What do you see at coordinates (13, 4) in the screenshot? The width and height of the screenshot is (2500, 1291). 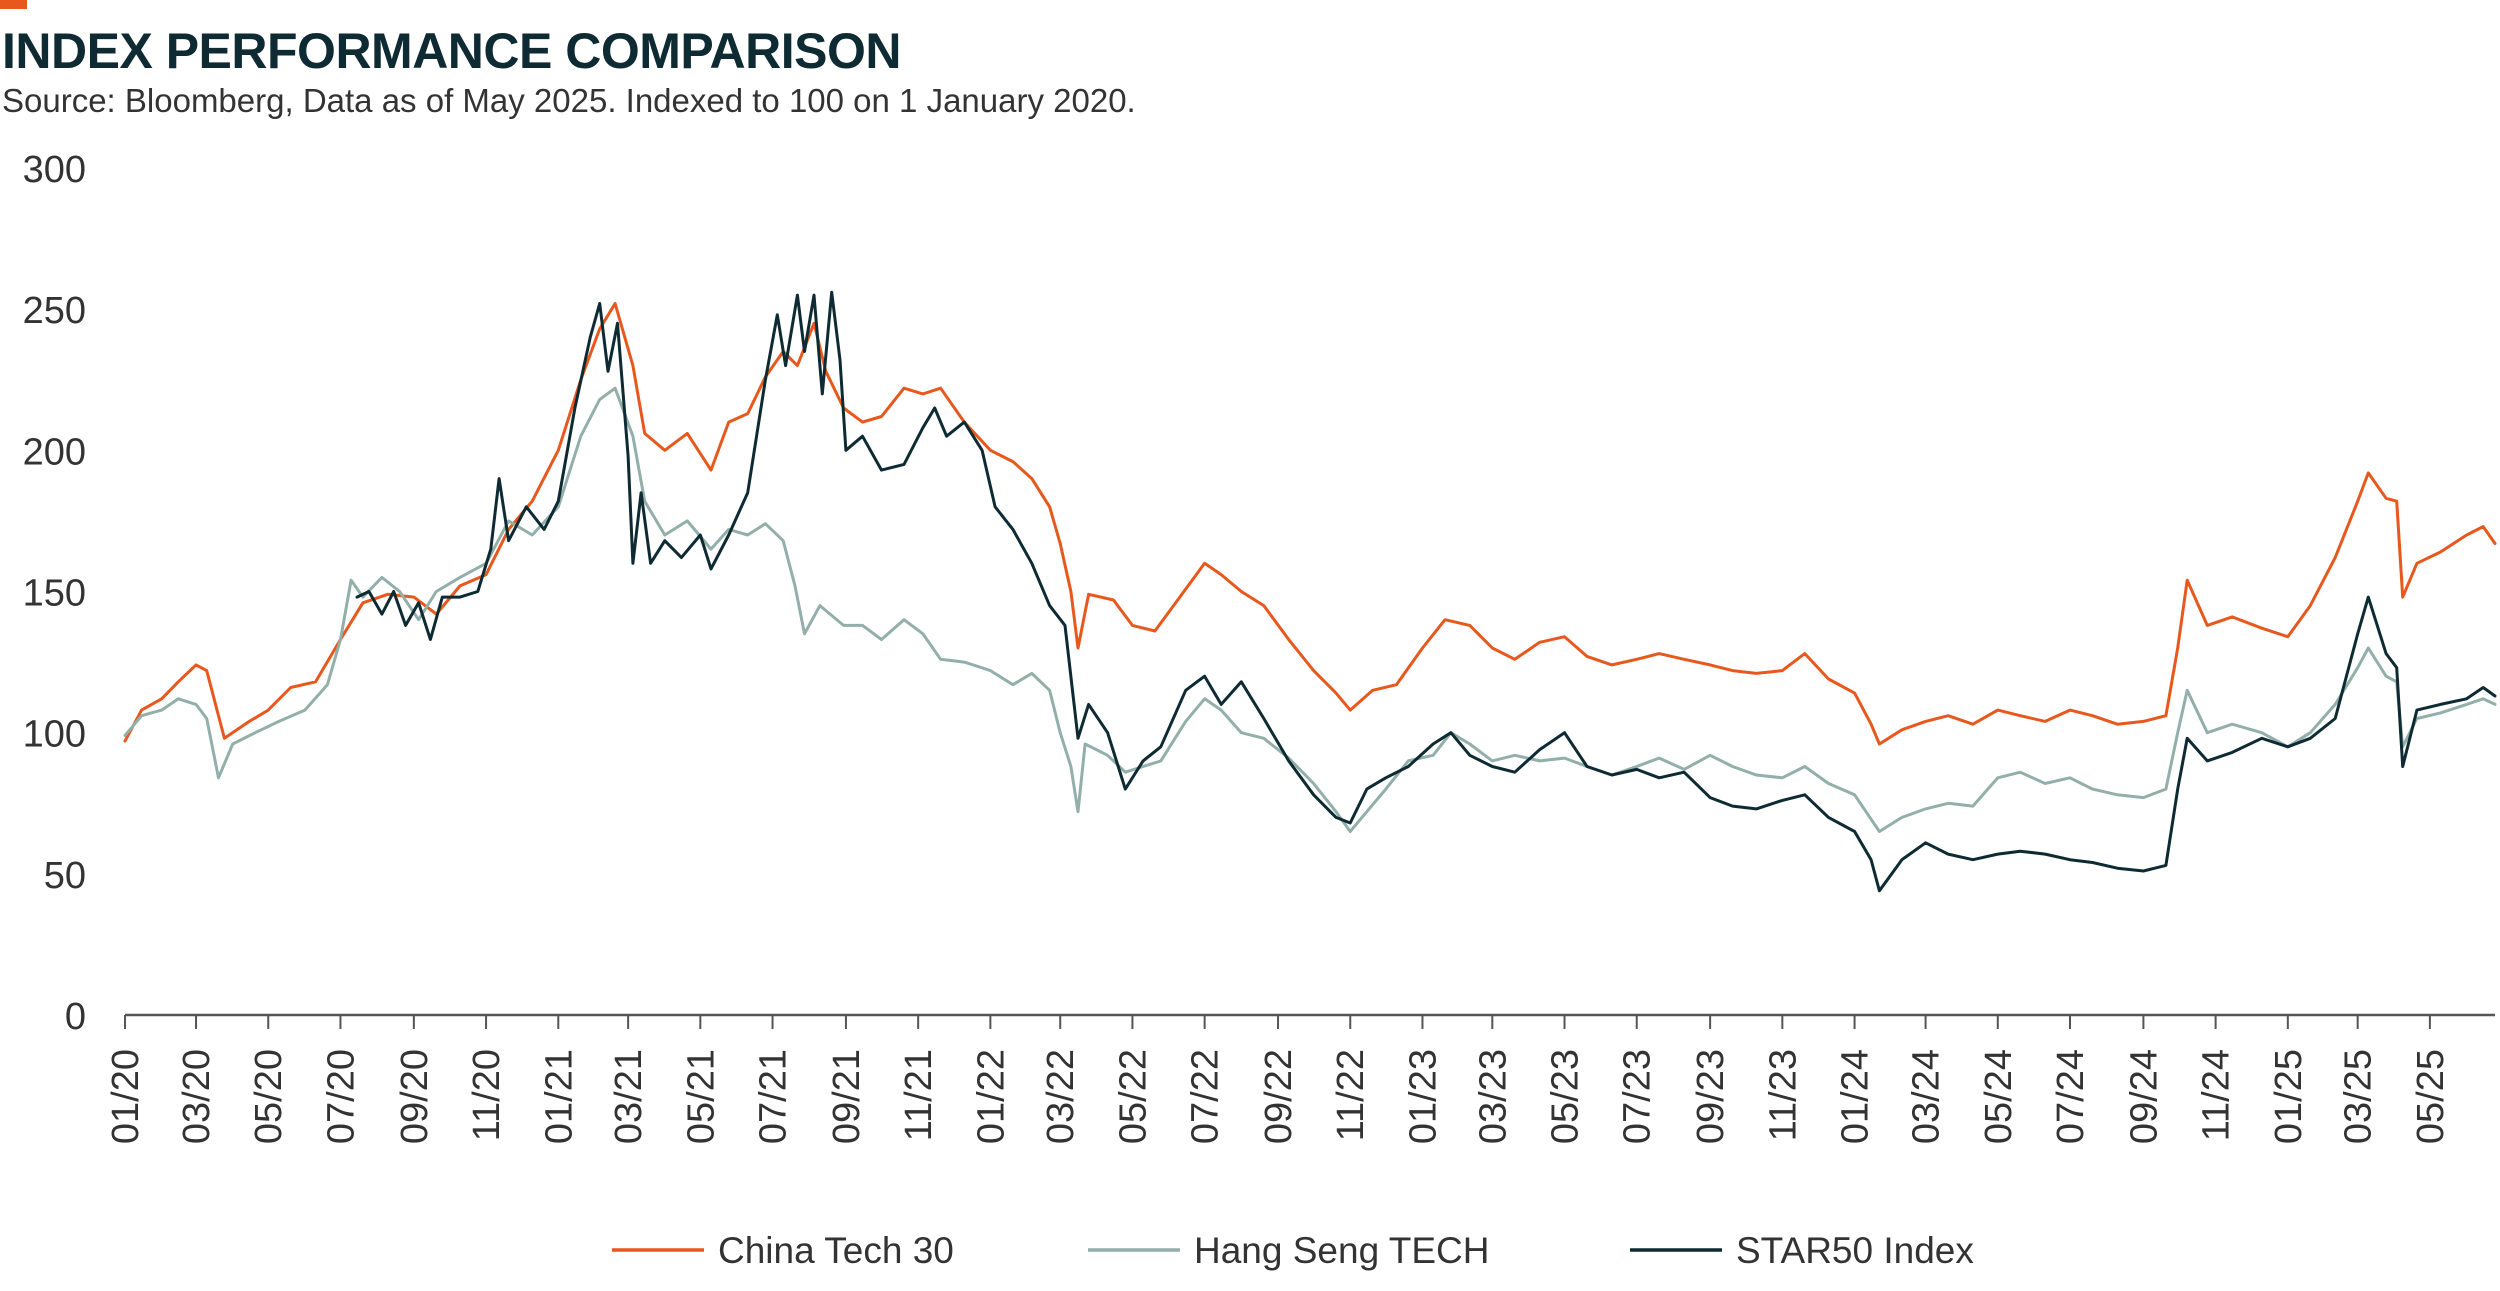 I see `accent-bar` at bounding box center [13, 4].